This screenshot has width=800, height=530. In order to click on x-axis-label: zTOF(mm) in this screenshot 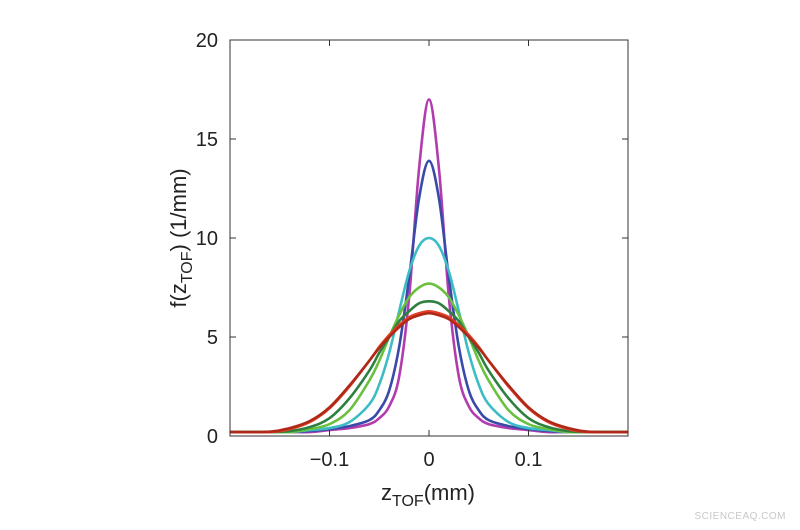, I will do `click(428, 495)`.